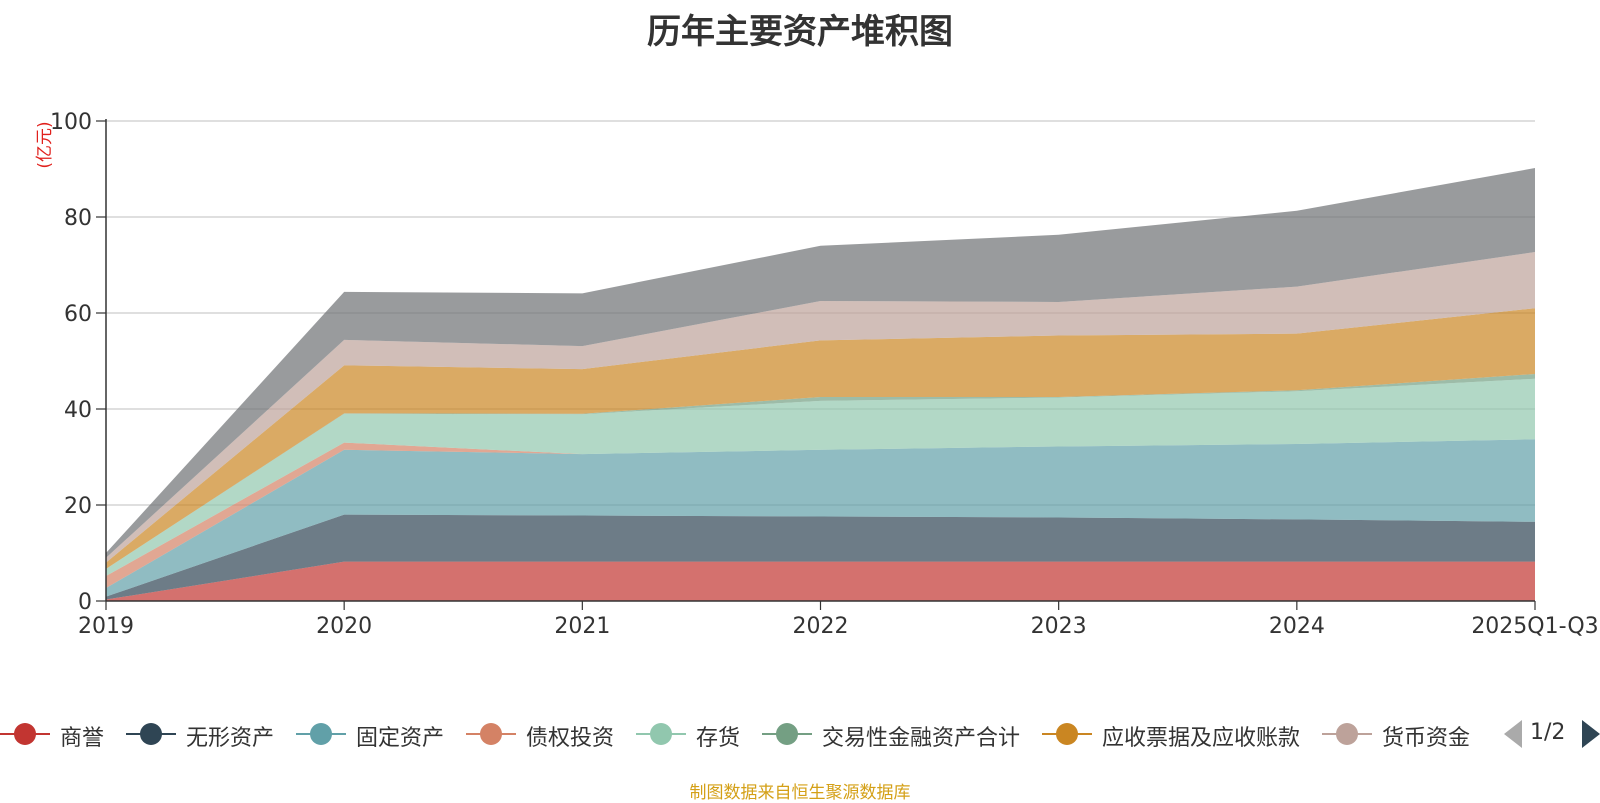  Describe the element at coordinates (85, 602) in the screenshot. I see `y-tick-label: 0` at that location.